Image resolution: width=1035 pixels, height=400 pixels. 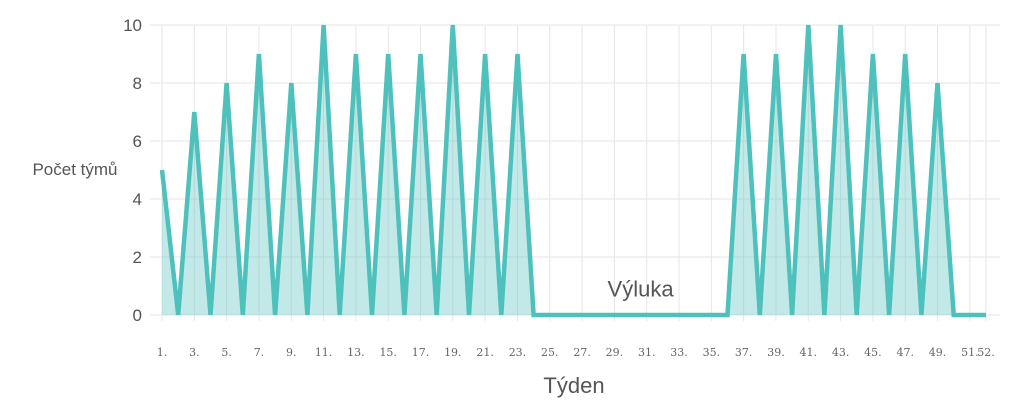 What do you see at coordinates (841, 352) in the screenshot?
I see `x-tick-label: 43.` at bounding box center [841, 352].